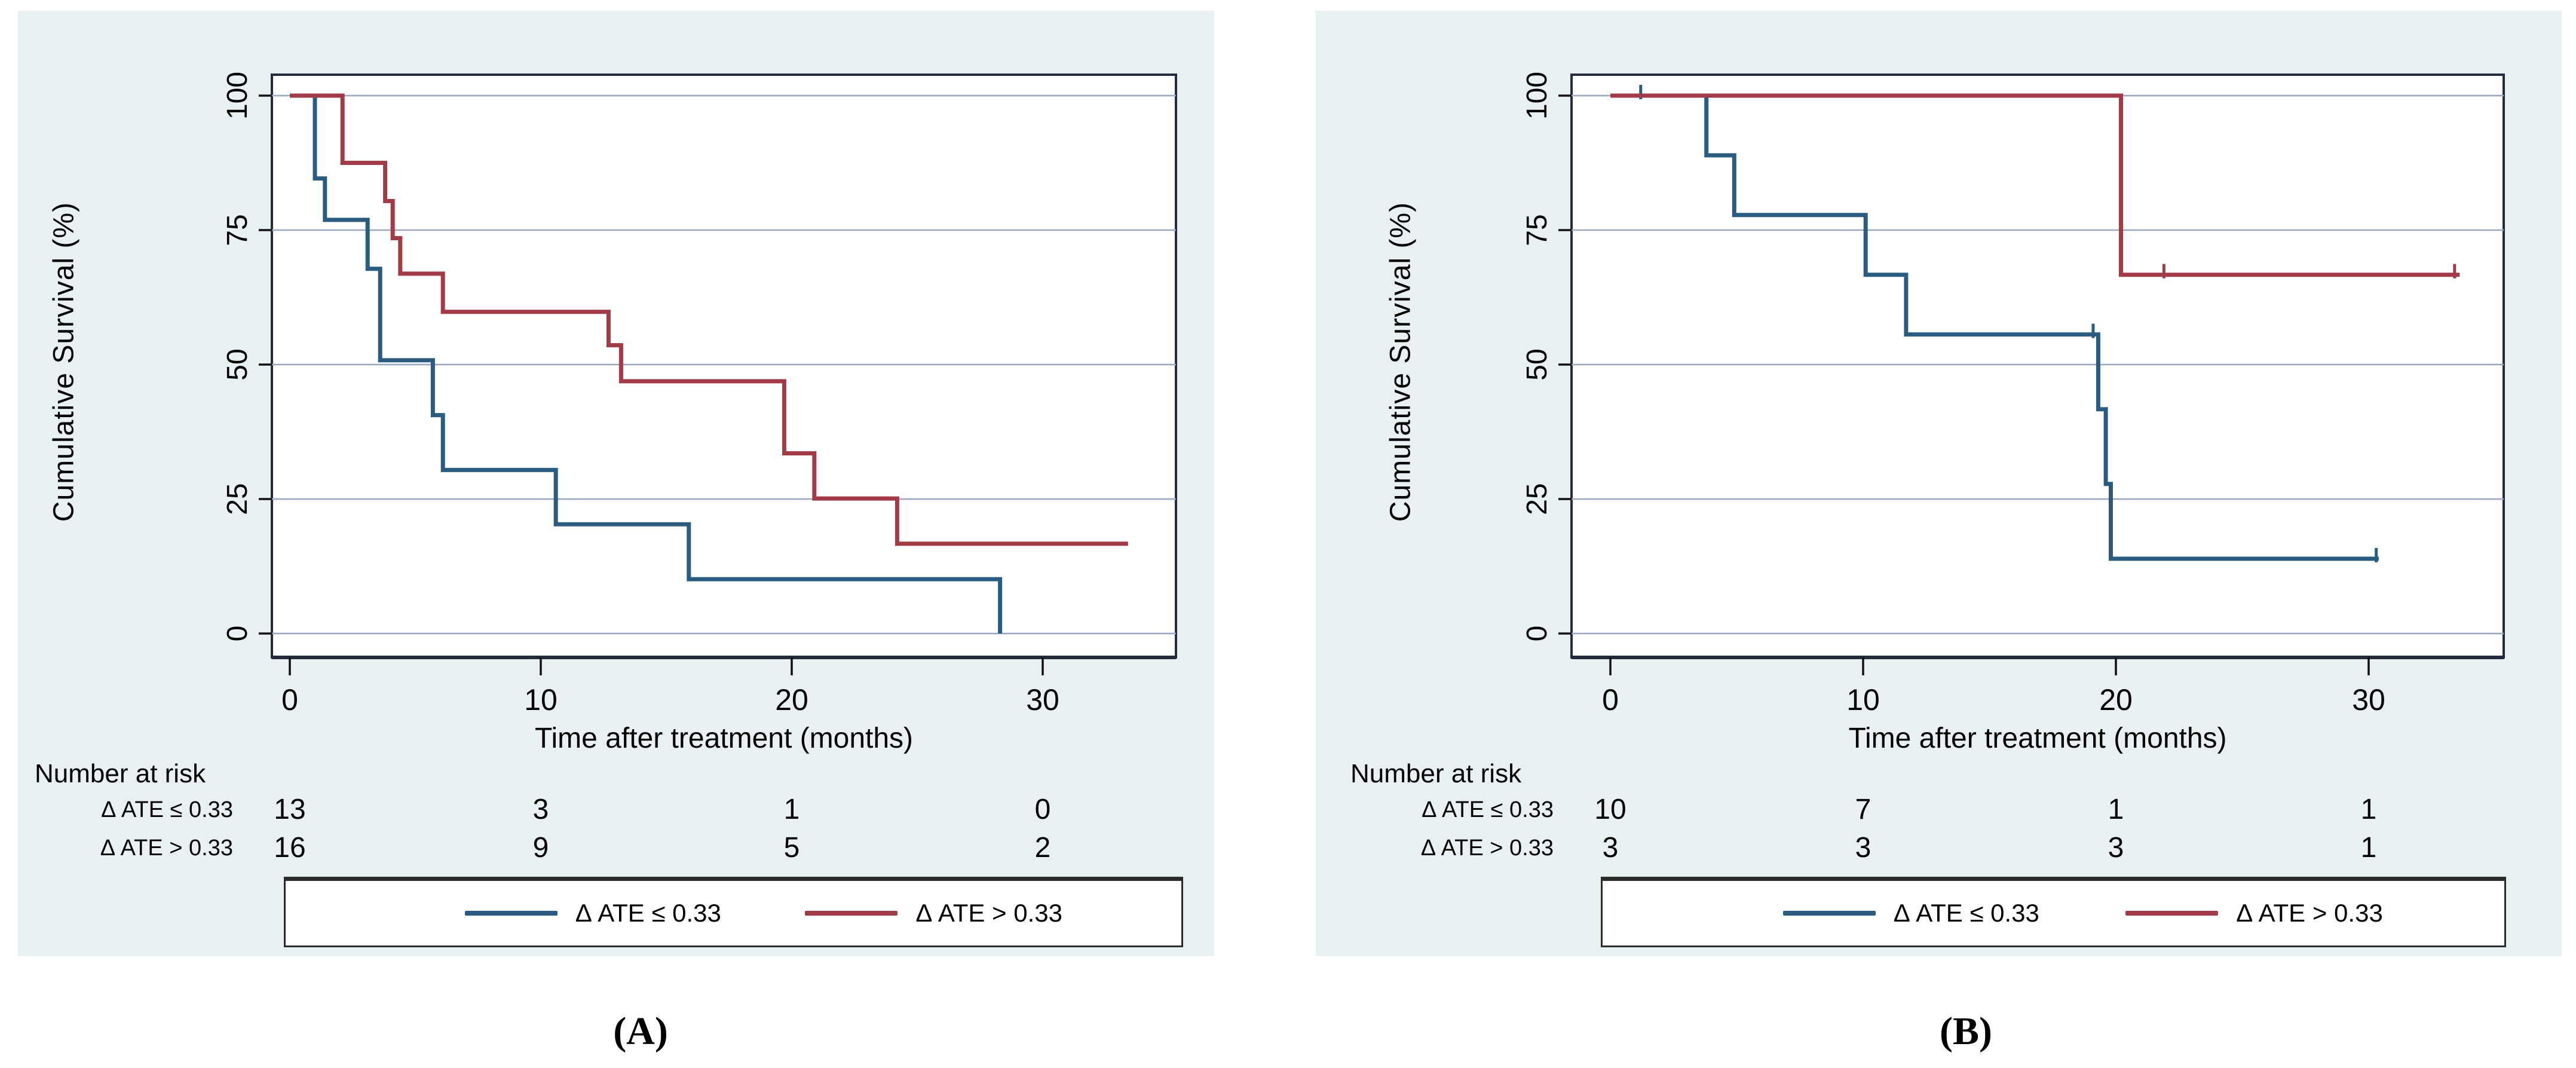 This screenshot has height=1068, width=2576. Describe the element at coordinates (640, 1031) in the screenshot. I see `panel-caption-a: (A)` at that location.